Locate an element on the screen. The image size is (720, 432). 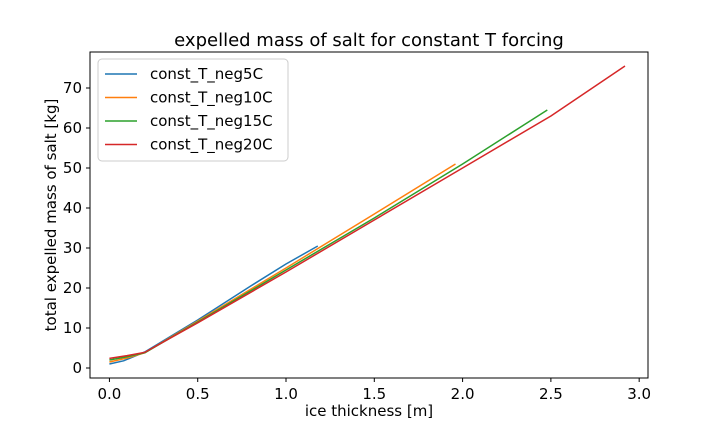
x-tick-label: 1.0 is located at coordinates (286, 394).